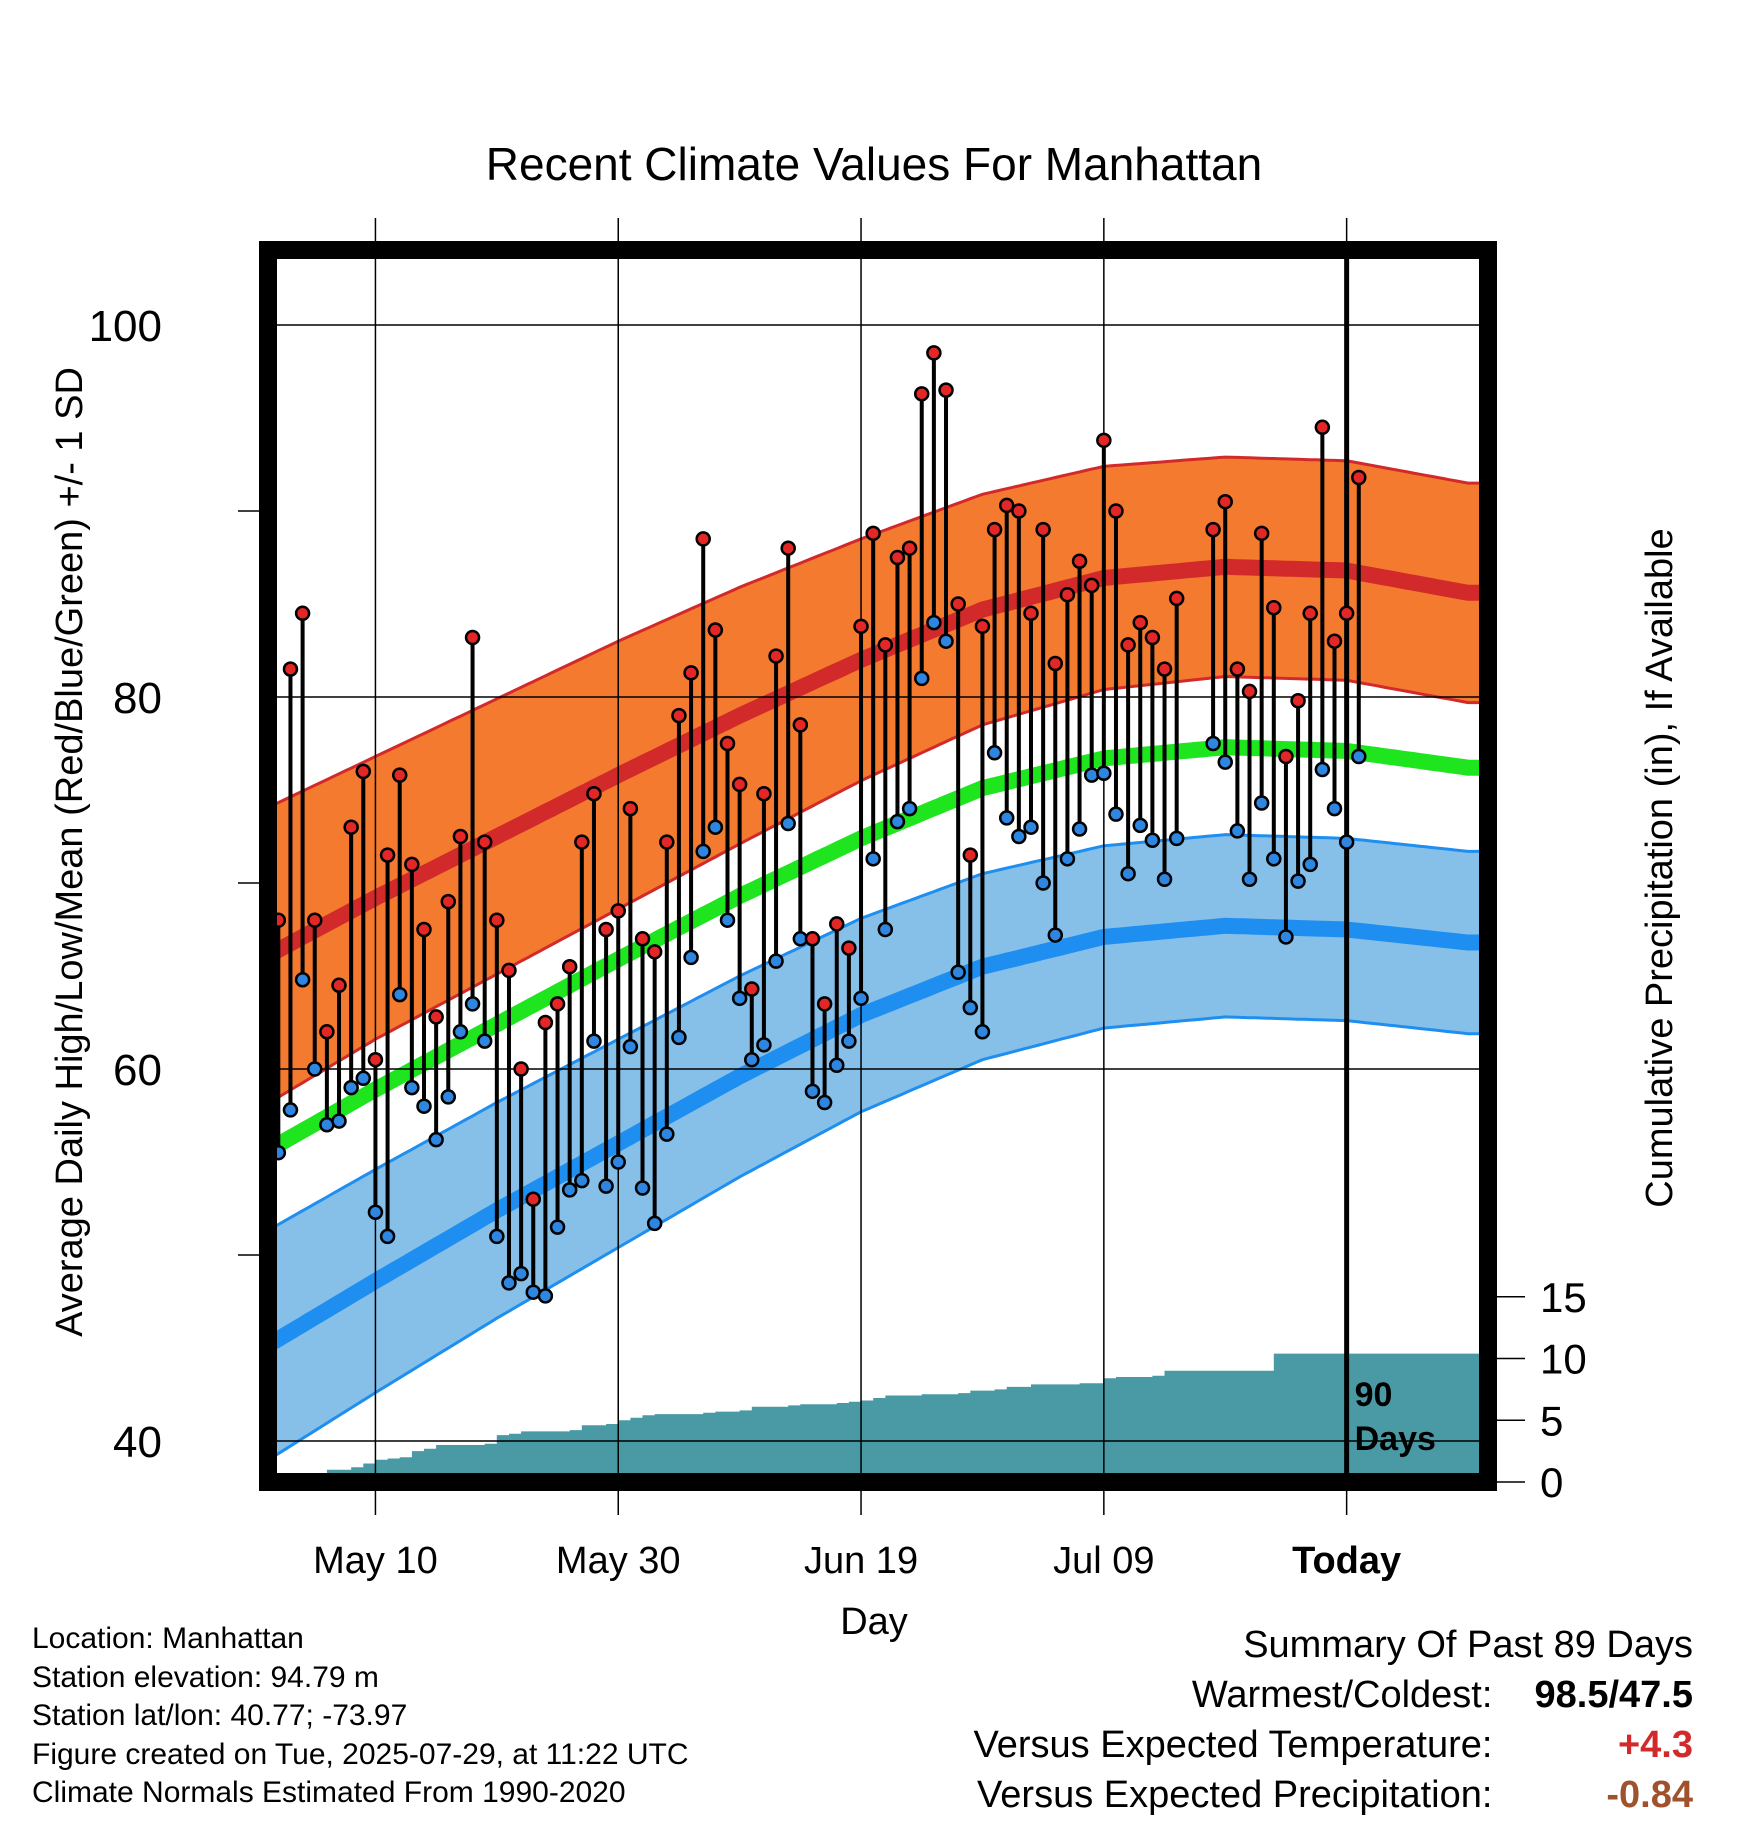 The height and width of the screenshot is (1828, 1748). I want to click on x-tick-label: Jul 09, so click(1103, 1561).